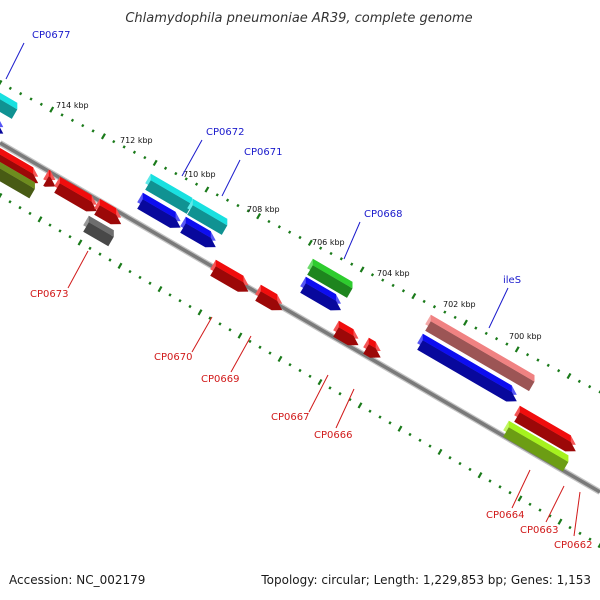 Image resolution: width=600 pixels, height=600 pixels. Describe the element at coordinates (505, 515) in the screenshot. I see `gene-label: CP0664` at that location.